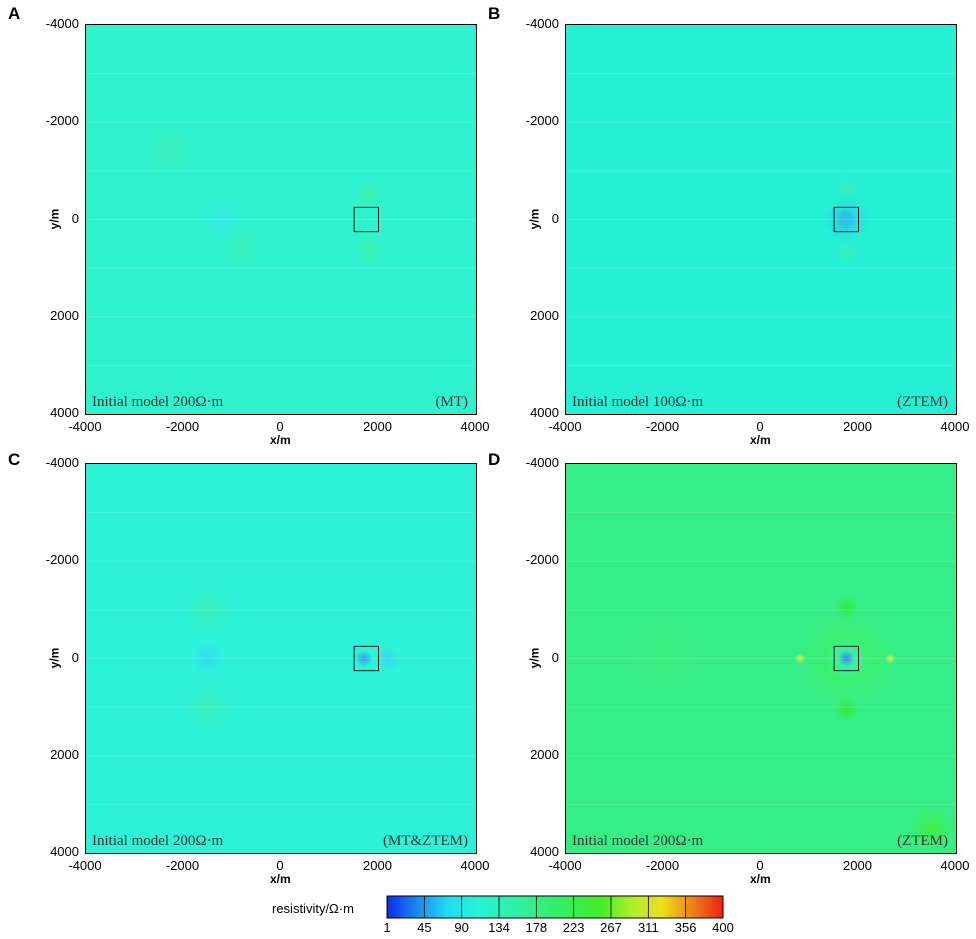 The width and height of the screenshot is (976, 939). Describe the element at coordinates (387, 927) in the screenshot. I see `colorbar-tick-label: 1` at that location.